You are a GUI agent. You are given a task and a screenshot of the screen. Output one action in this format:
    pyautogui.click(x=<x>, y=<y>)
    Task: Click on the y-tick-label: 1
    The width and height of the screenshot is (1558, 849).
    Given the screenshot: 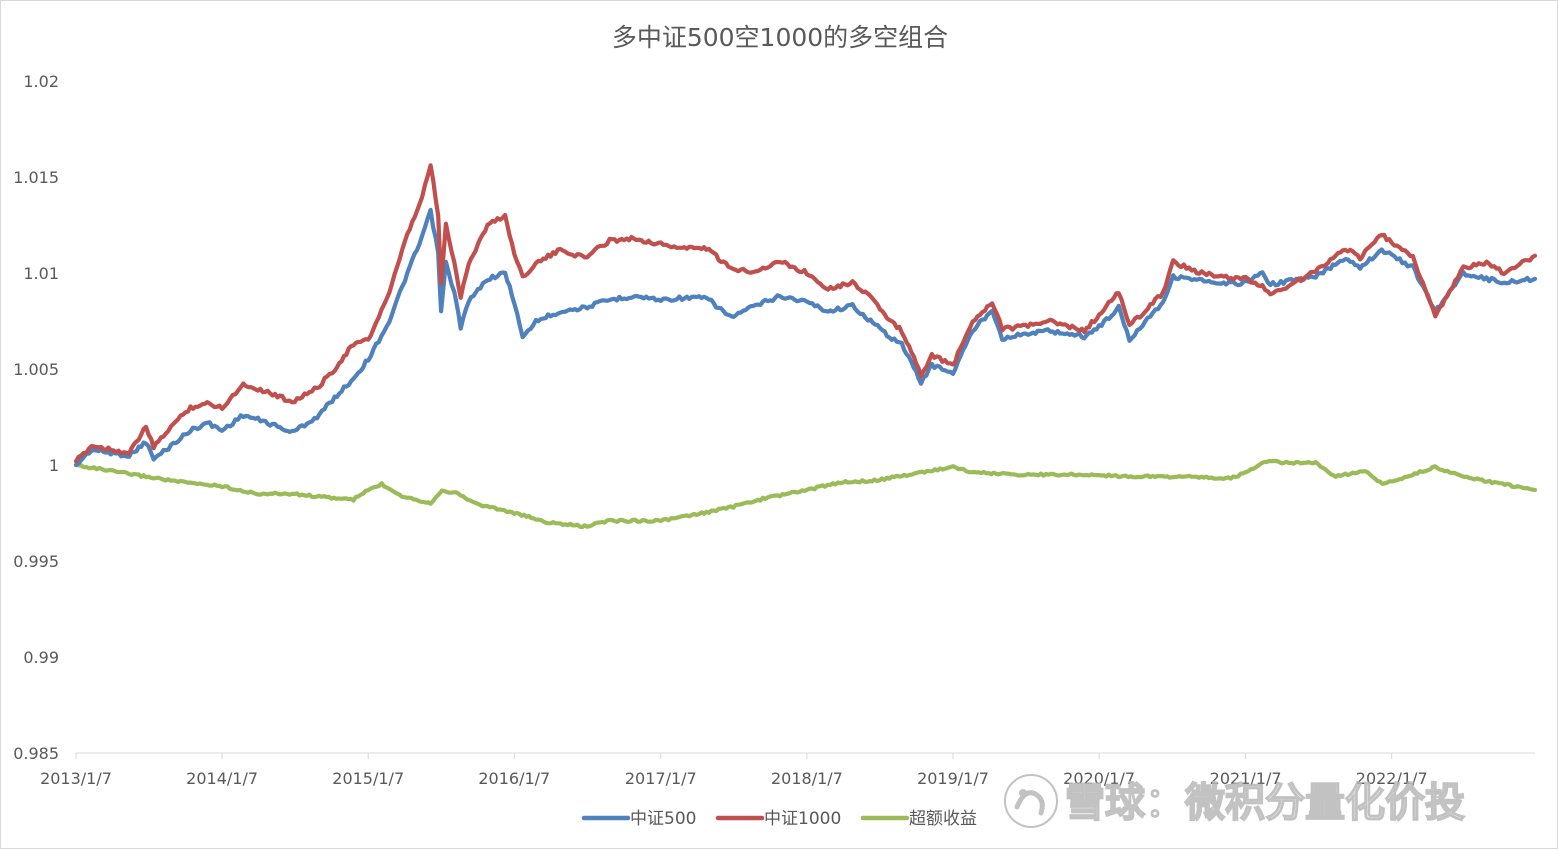 What is the action you would take?
    pyautogui.click(x=54, y=465)
    